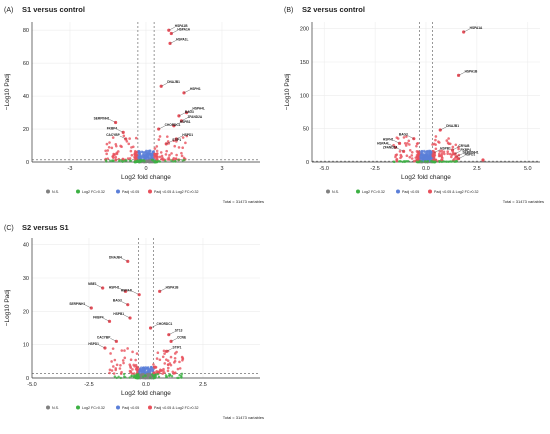 This screenshot has width=550, height=434. What do you see at coordinates (146, 177) in the screenshot?
I see `x-axis-title: Log2 fold change` at bounding box center [146, 177].